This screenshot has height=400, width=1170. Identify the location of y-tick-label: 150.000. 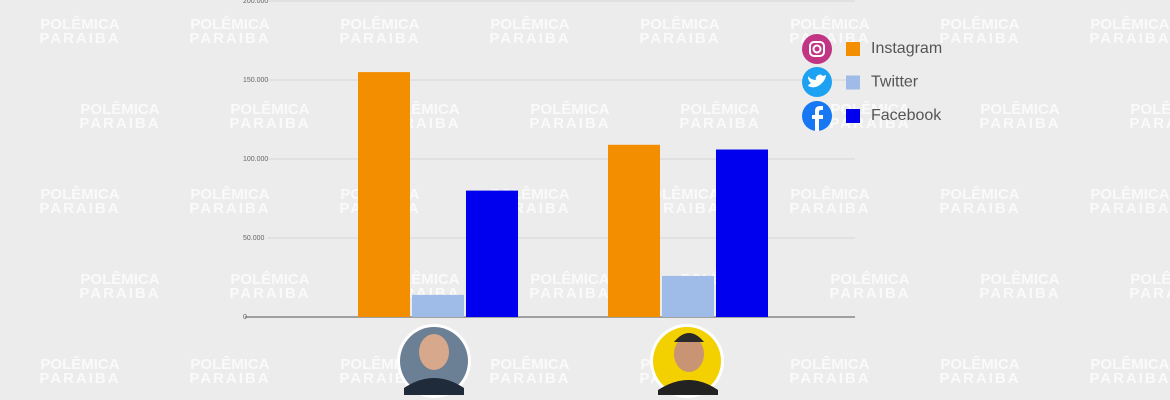
(255, 80).